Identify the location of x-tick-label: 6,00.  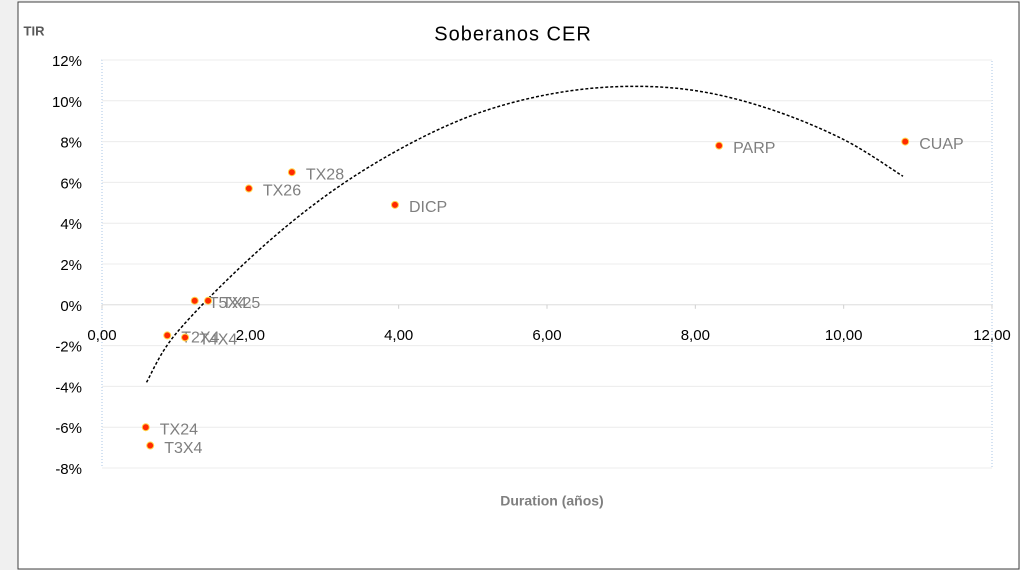
(546, 335).